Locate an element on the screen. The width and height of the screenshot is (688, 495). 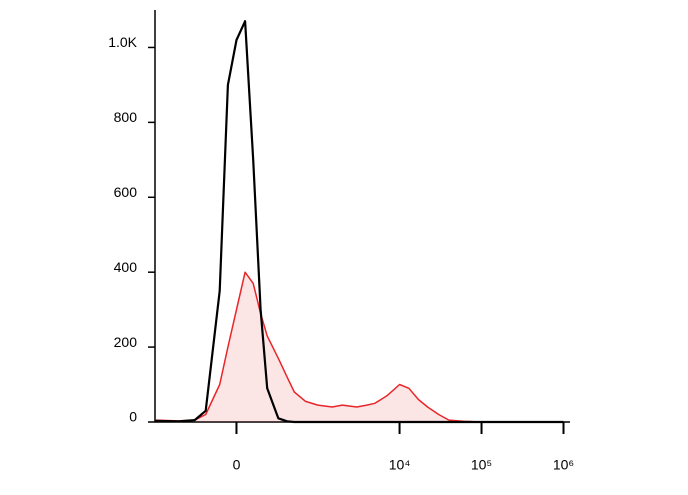
x-tick-label: 10⁵ is located at coordinates (481, 465).